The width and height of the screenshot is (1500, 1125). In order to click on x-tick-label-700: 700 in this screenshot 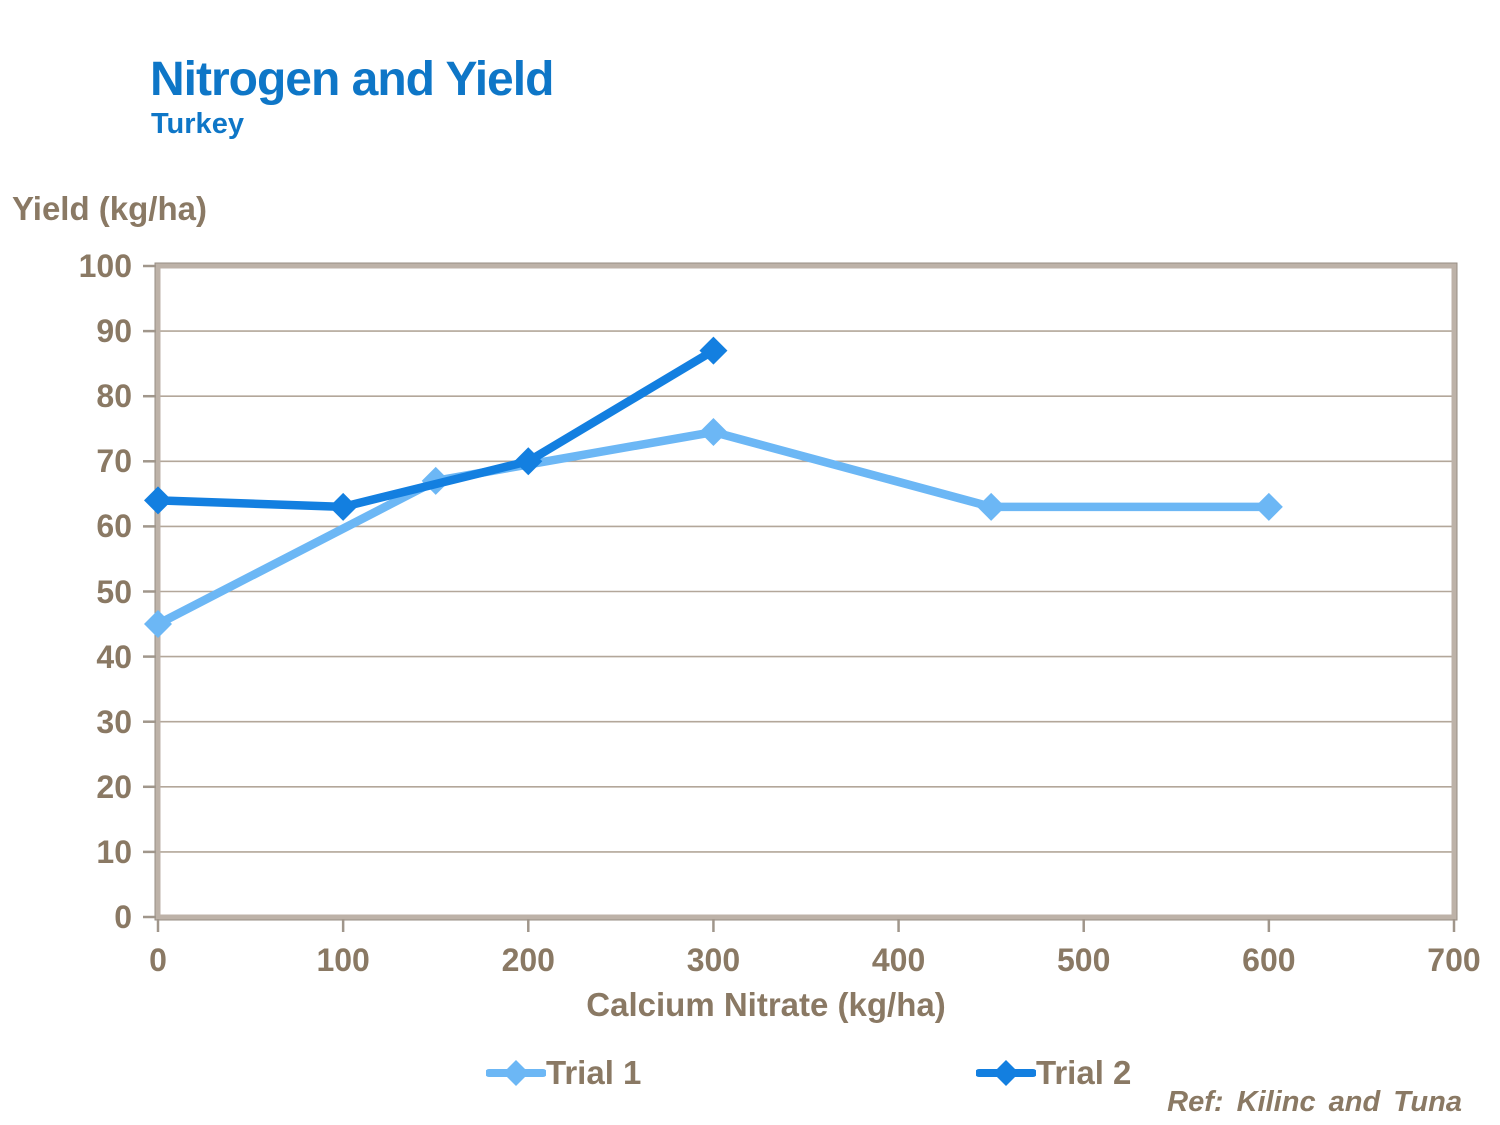, I will do `click(1454, 960)`.